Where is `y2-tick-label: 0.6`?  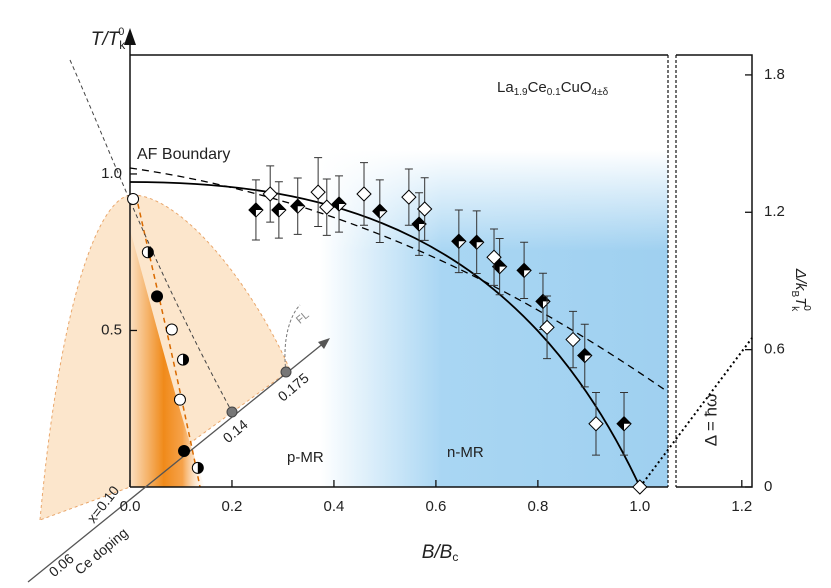 y2-tick-label: 0.6 is located at coordinates (774, 349).